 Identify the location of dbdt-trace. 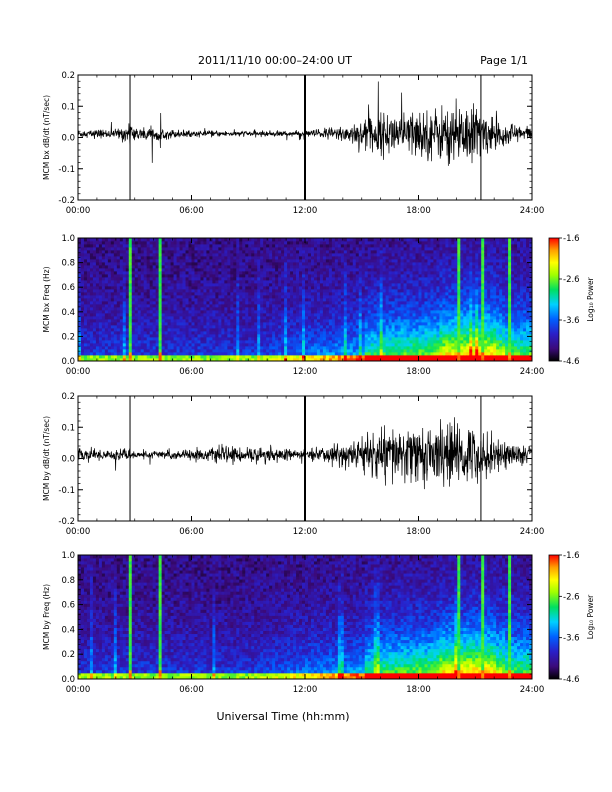
(305, 123).